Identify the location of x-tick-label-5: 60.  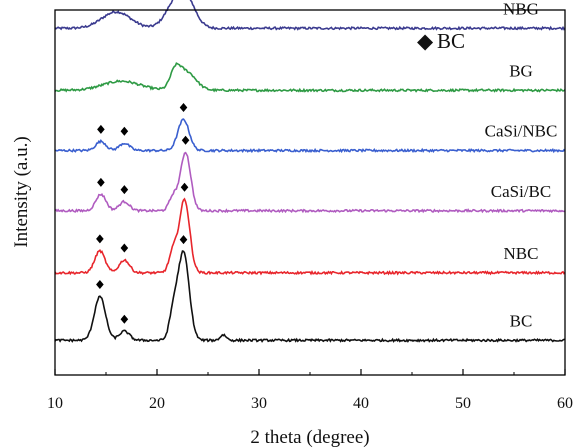
(565, 403).